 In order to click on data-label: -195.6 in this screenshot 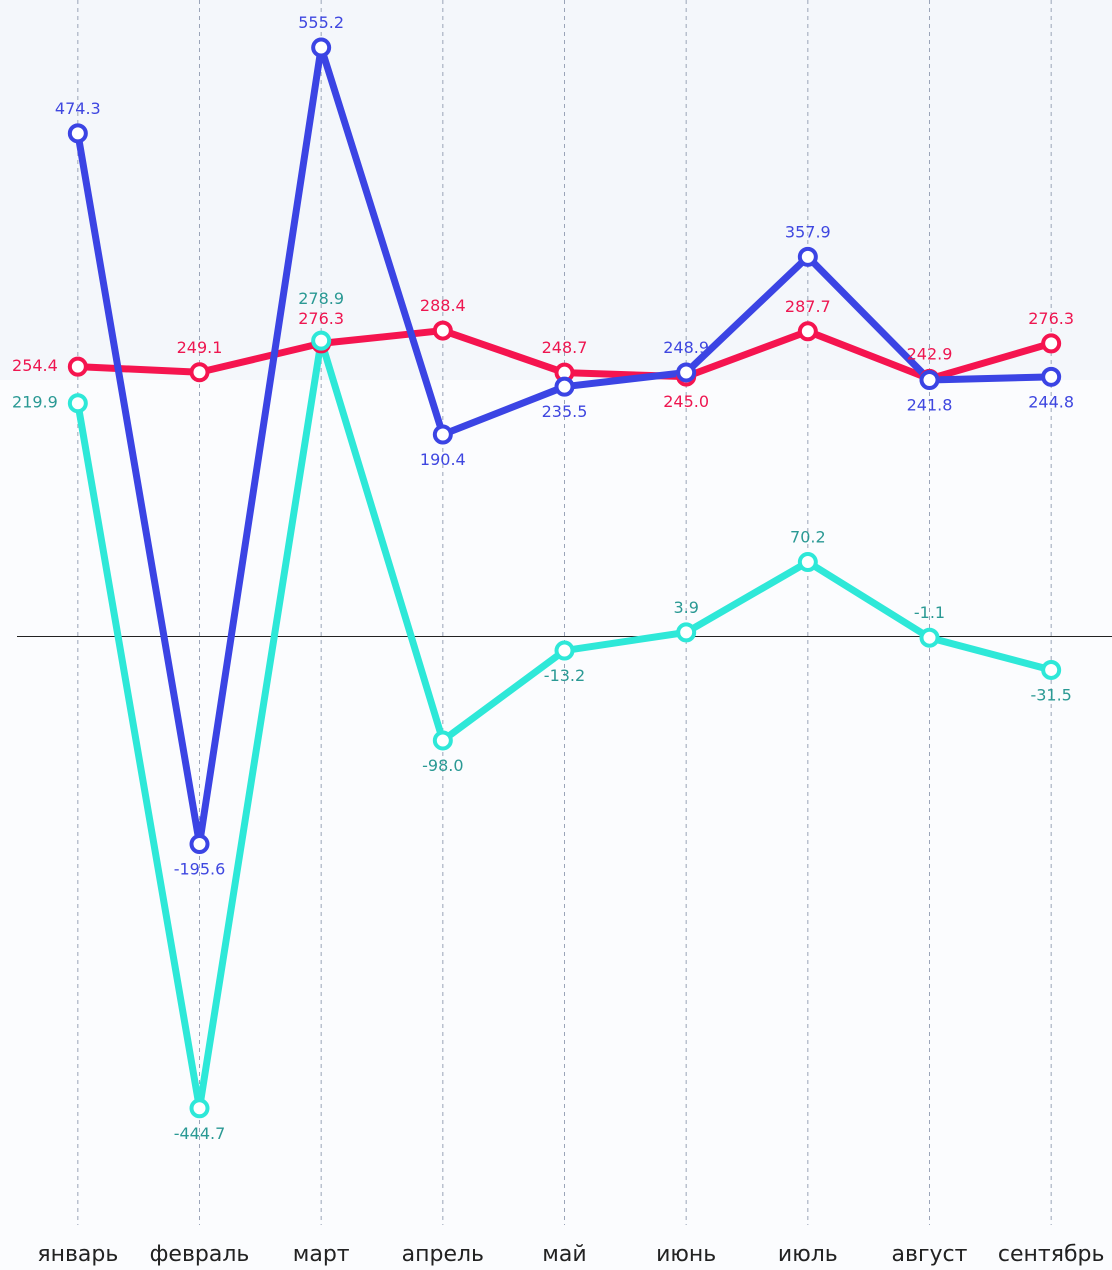, I will do `click(200, 869)`.